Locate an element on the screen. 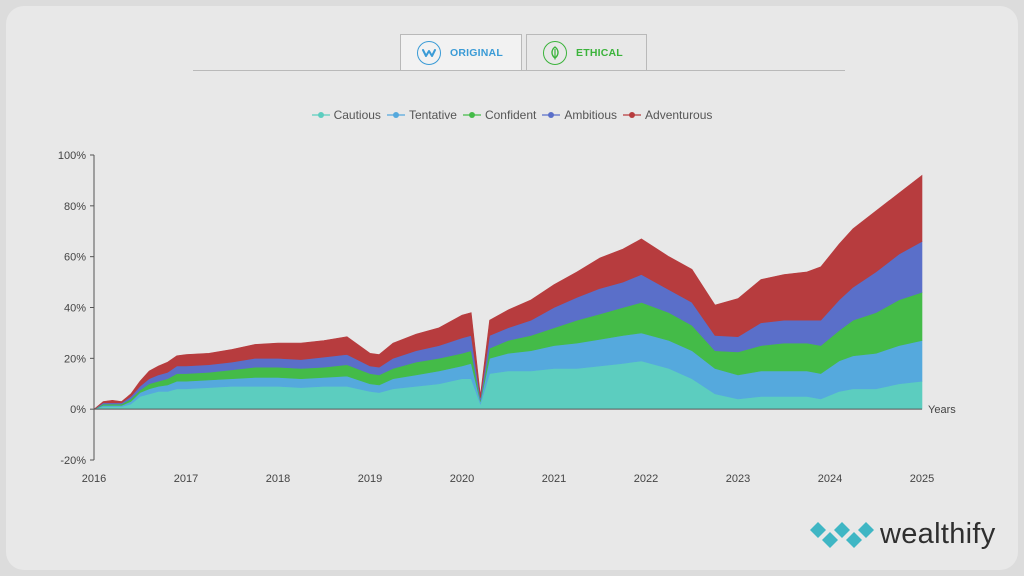 This screenshot has width=1024, height=576. y-tick-label: 40% is located at coordinates (75, 309).